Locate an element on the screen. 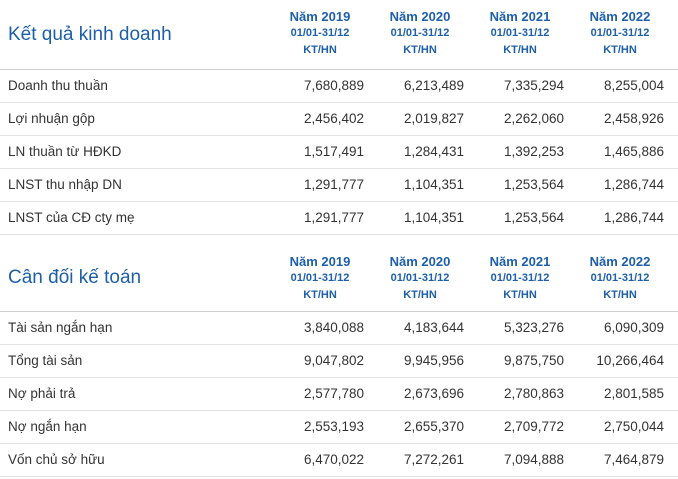 This screenshot has width=678, height=479. row-value: 7,680,889 is located at coordinates (333, 85).